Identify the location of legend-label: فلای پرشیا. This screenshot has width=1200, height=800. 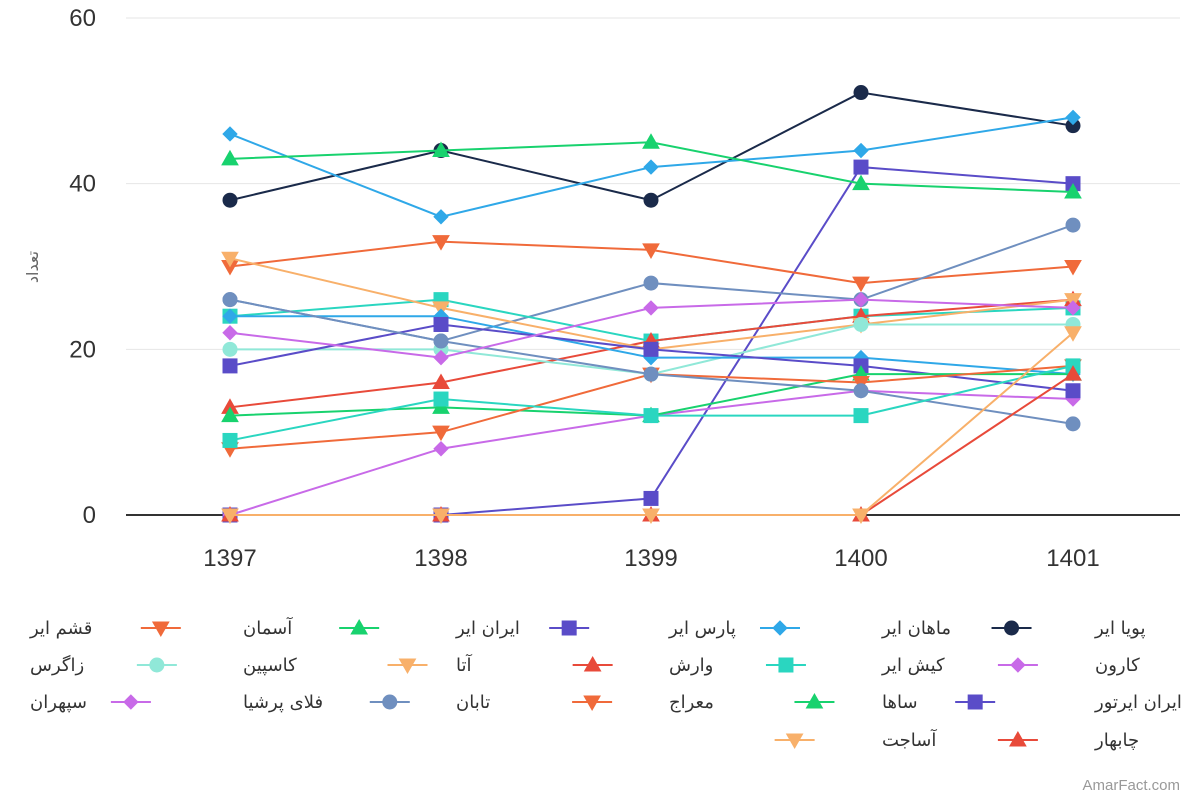
(283, 702).